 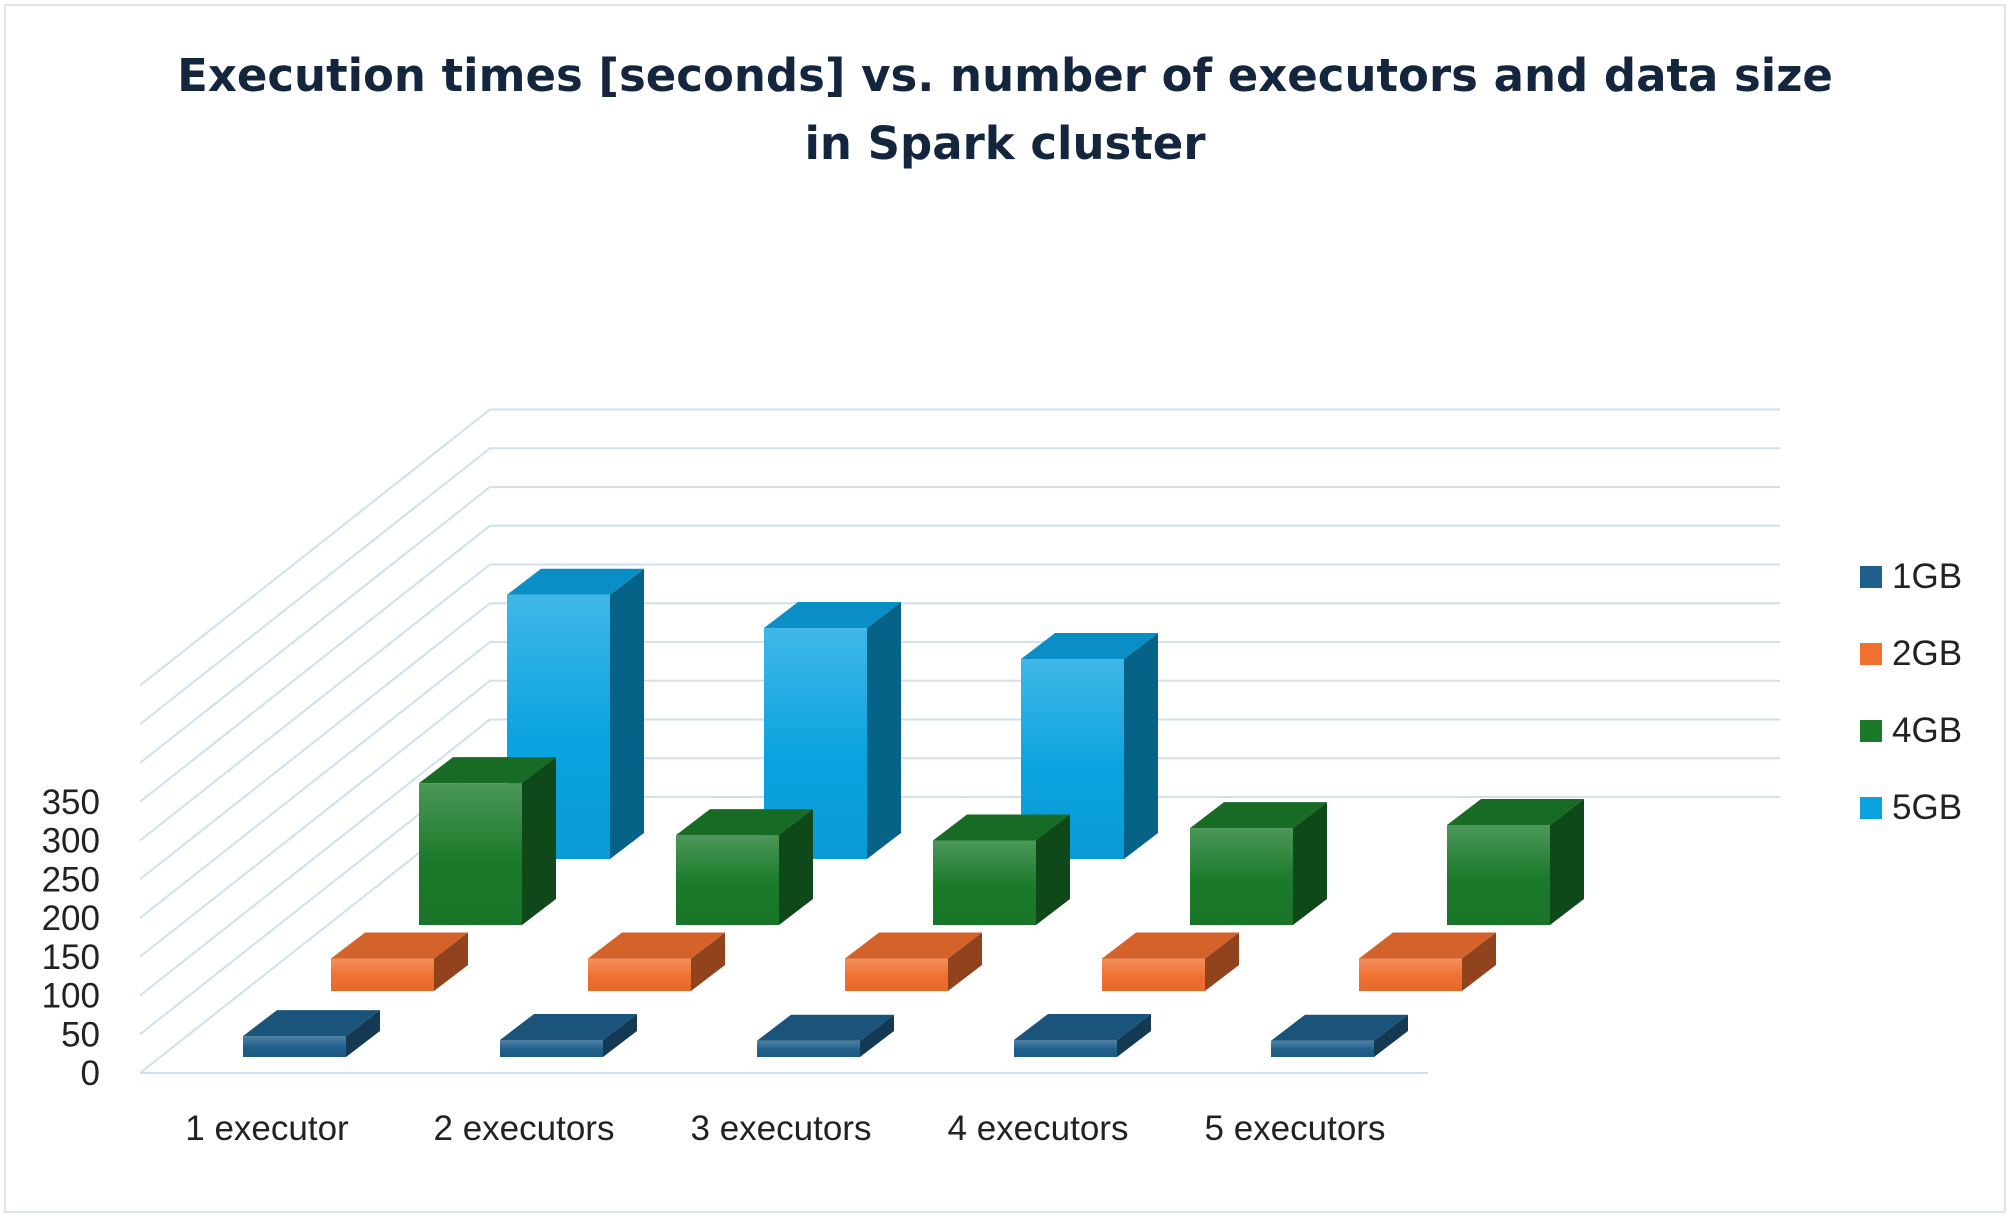 I want to click on y-tick-label: 100, so click(x=71, y=996).